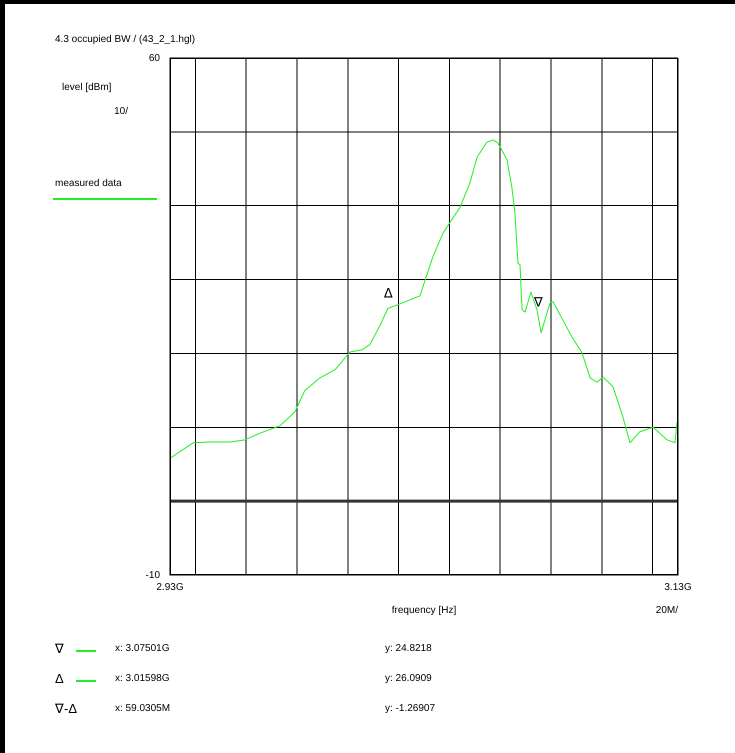  What do you see at coordinates (87, 87) in the screenshot?
I see `y-axis-title: level [dBm]` at bounding box center [87, 87].